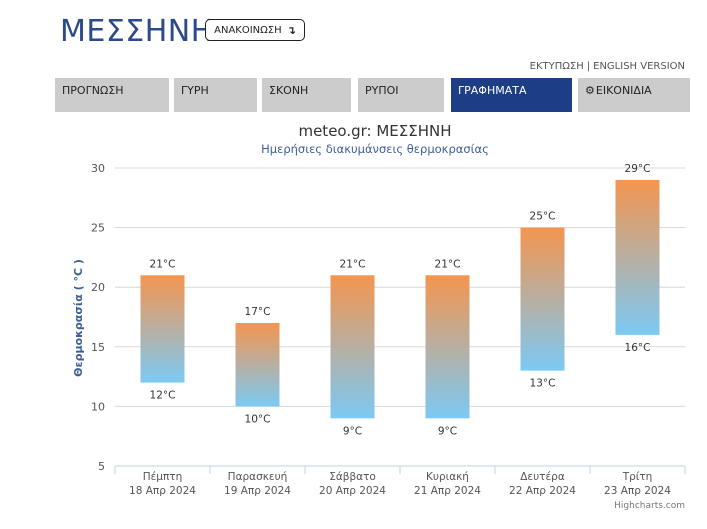 This screenshot has height=529, width=707. I want to click on x-tick-label-day: Πέμπτη, so click(163, 477).